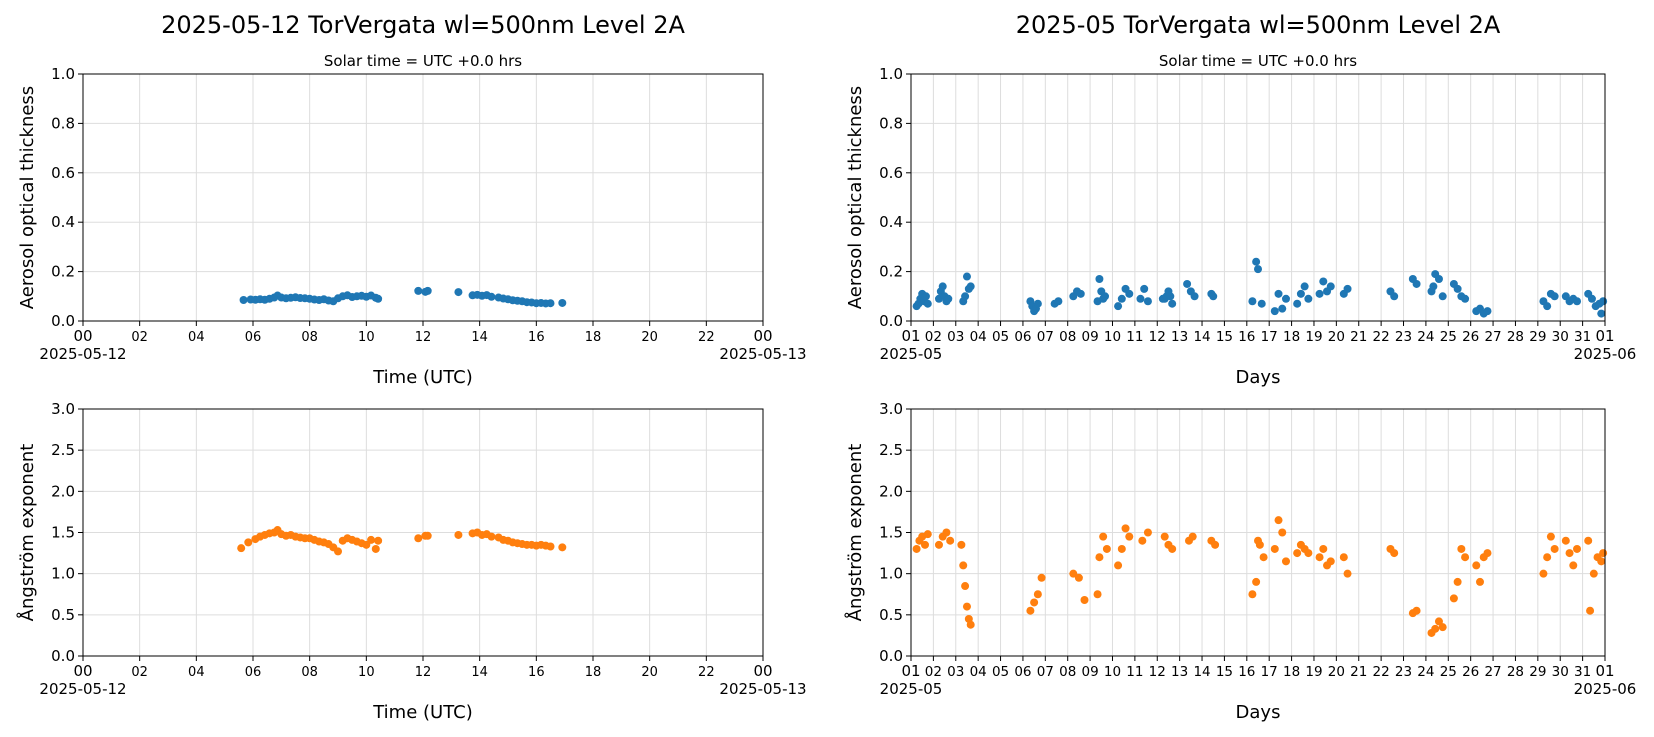 This screenshot has height=737, width=1654. I want to click on x-tick-label: 17, so click(1269, 337).